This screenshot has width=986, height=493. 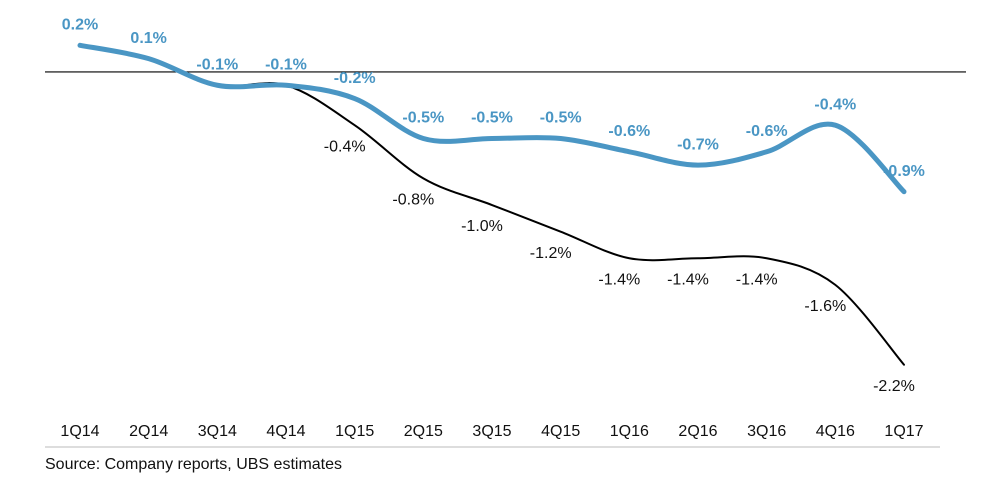 What do you see at coordinates (766, 431) in the screenshot?
I see `x-tick-label: 3Q16` at bounding box center [766, 431].